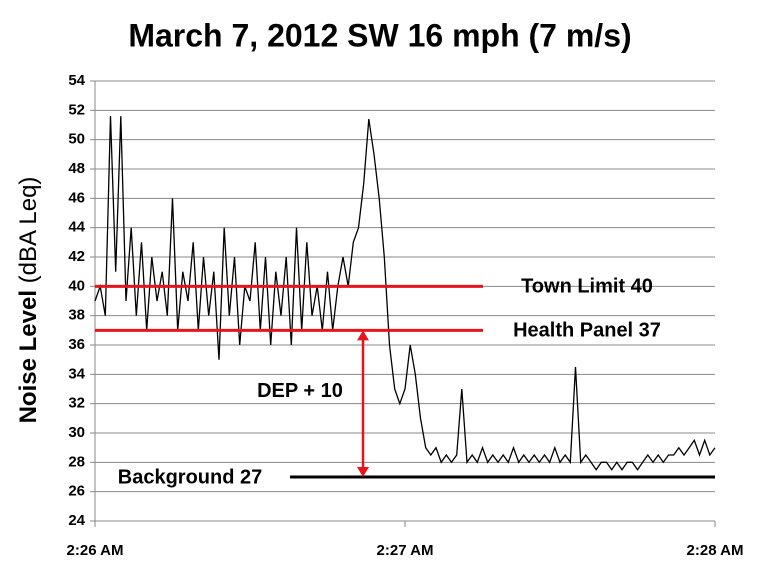  Describe the element at coordinates (405, 550) in the screenshot. I see `x-tick-label: 2:27 AM` at that location.